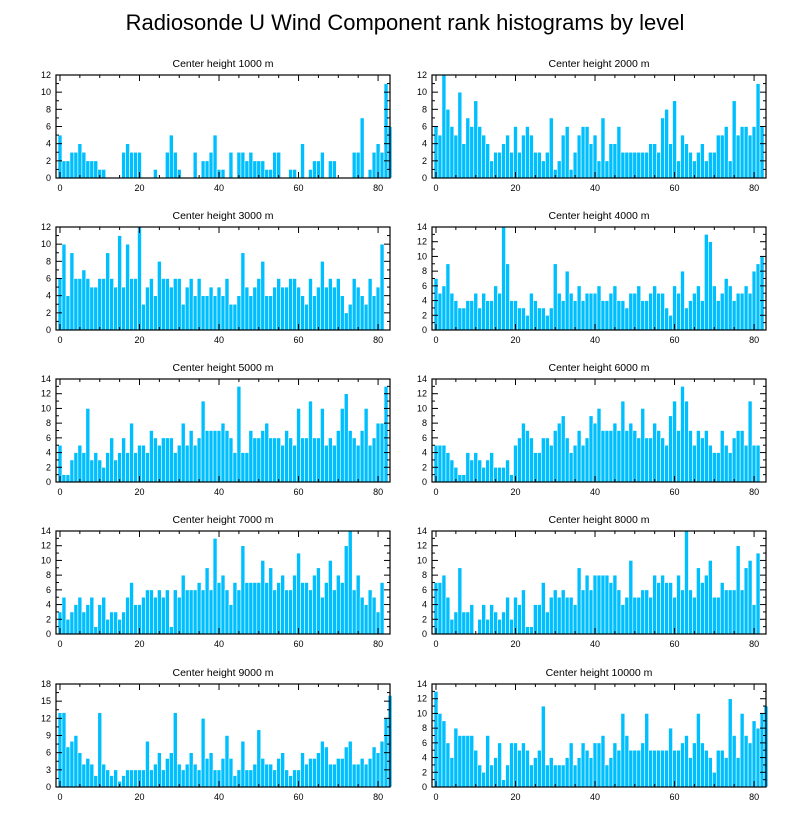 This screenshot has width=810, height=824. Describe the element at coordinates (424, 438) in the screenshot. I see `y-tick-label: 6` at that location.